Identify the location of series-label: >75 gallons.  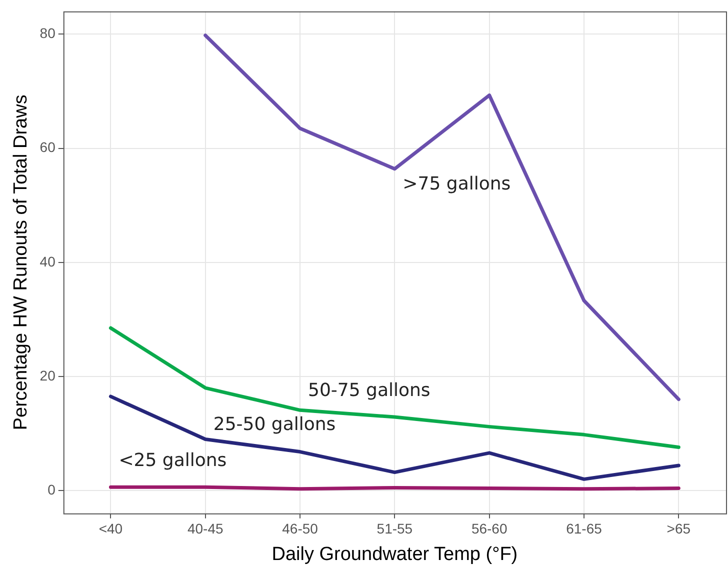
(456, 184).